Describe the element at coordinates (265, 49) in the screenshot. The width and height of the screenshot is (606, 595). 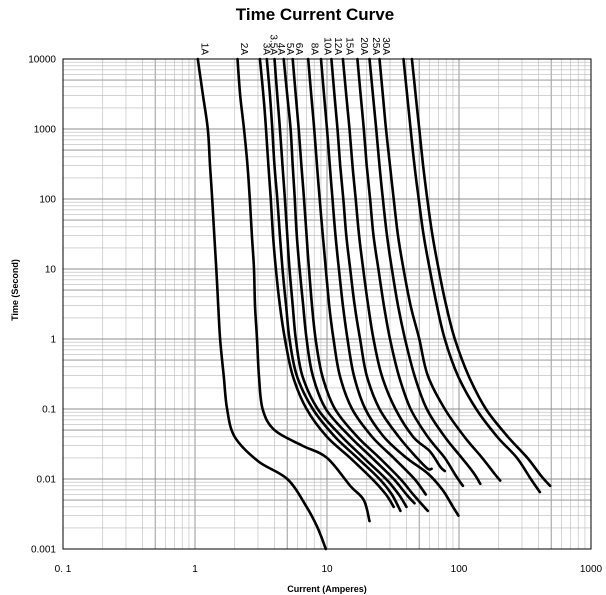
I see `curve-label: 3A` at that location.